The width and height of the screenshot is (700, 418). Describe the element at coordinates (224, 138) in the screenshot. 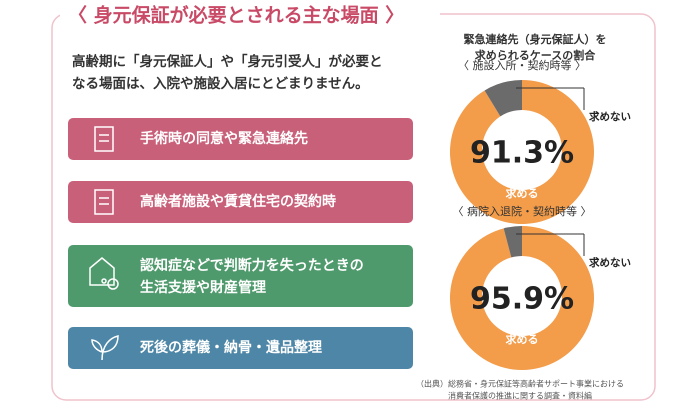

I see `item-text: 手術時の同意や緊急連絡先` at that location.